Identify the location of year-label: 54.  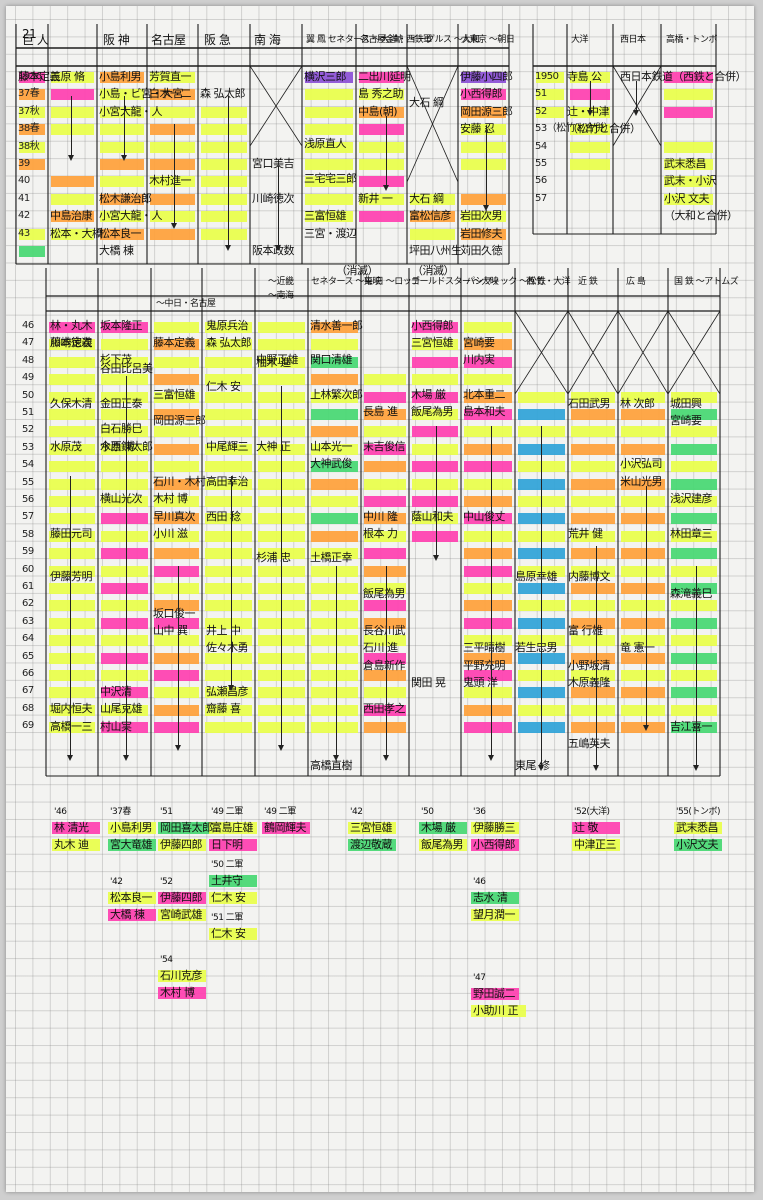
(541, 146).